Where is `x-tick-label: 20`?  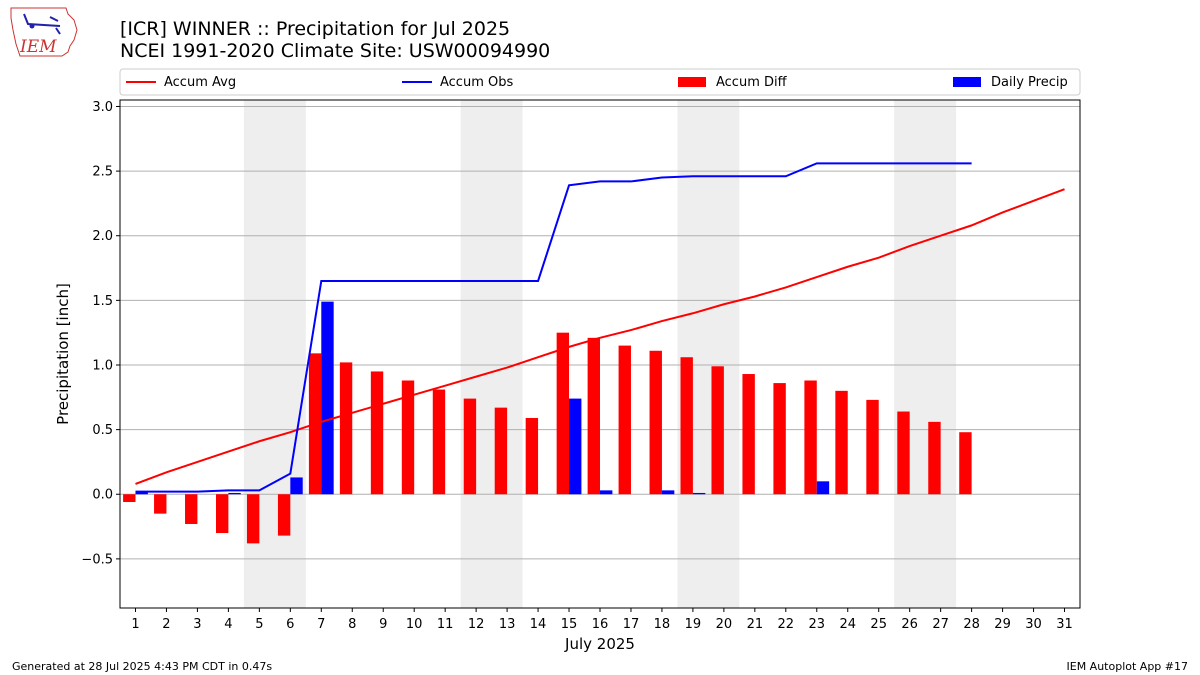 x-tick-label: 20 is located at coordinates (724, 624).